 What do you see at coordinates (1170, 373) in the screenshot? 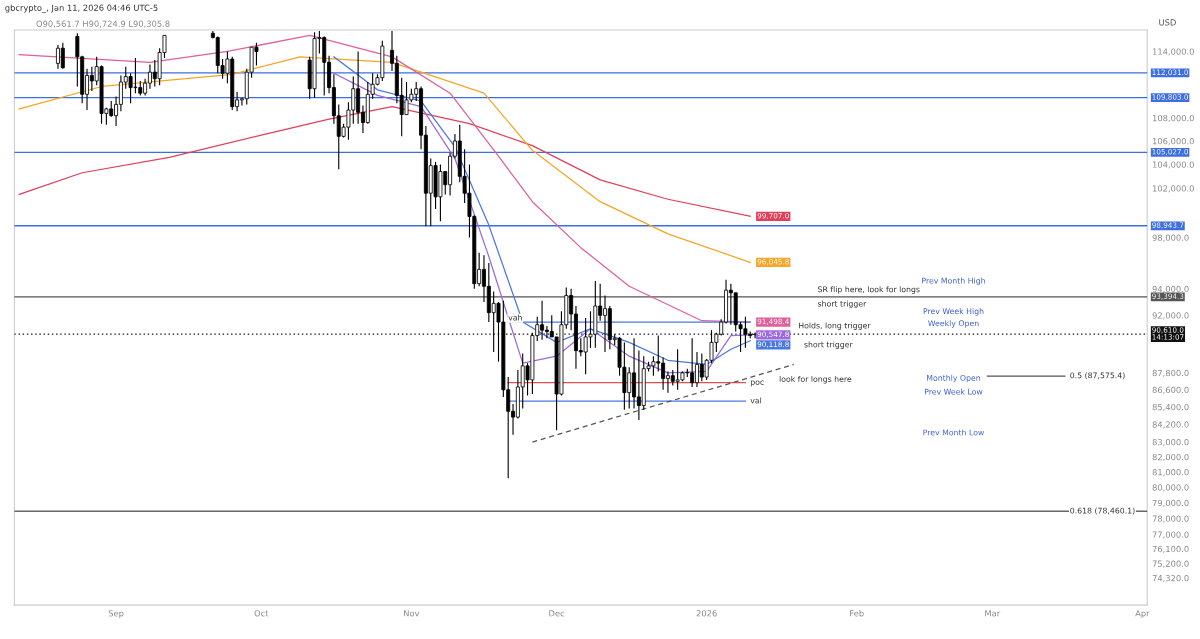
I see `y-tick-label: 87,800.0` at bounding box center [1170, 373].